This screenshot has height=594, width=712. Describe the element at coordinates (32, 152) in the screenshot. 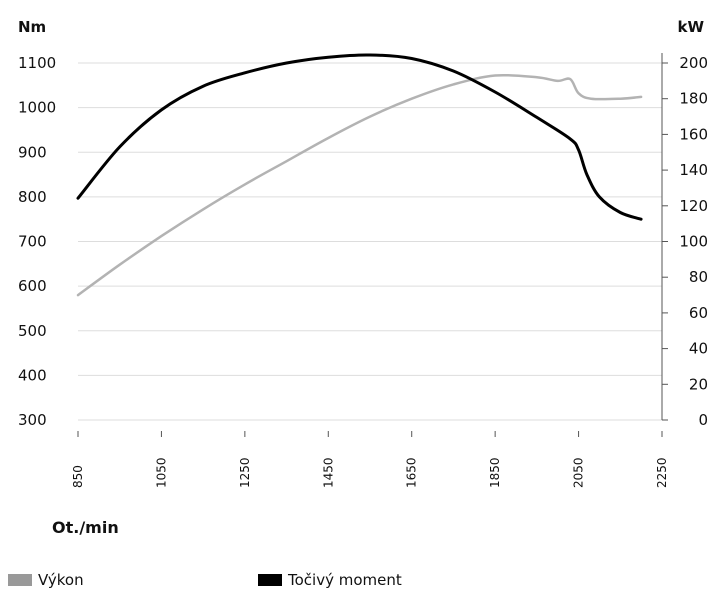

I see `left-y-tick-label: 900` at that location.